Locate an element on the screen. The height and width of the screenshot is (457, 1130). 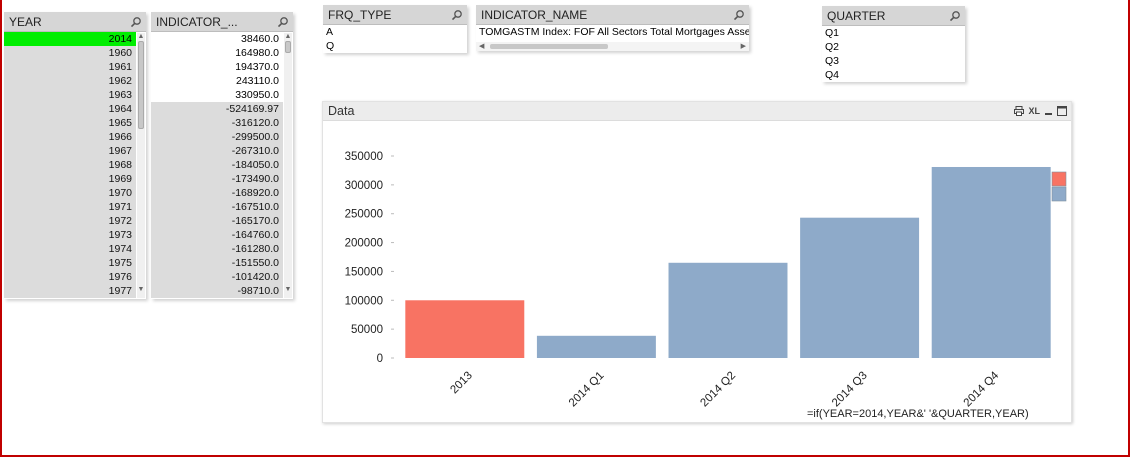
quarter-list-item: Q4 is located at coordinates (893, 75).